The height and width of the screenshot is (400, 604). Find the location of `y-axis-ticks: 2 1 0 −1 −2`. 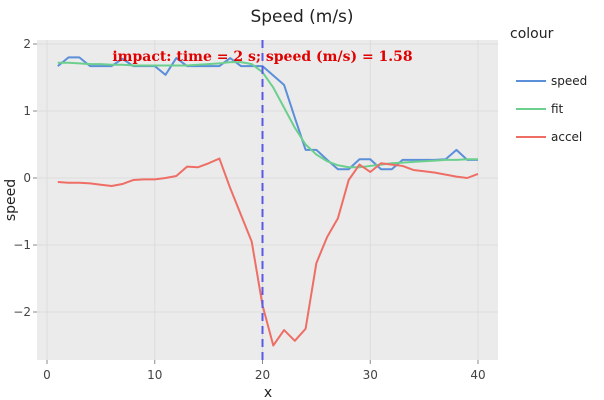

y-axis-ticks: 2 1 0 −1 −2 is located at coordinates (25, 178).